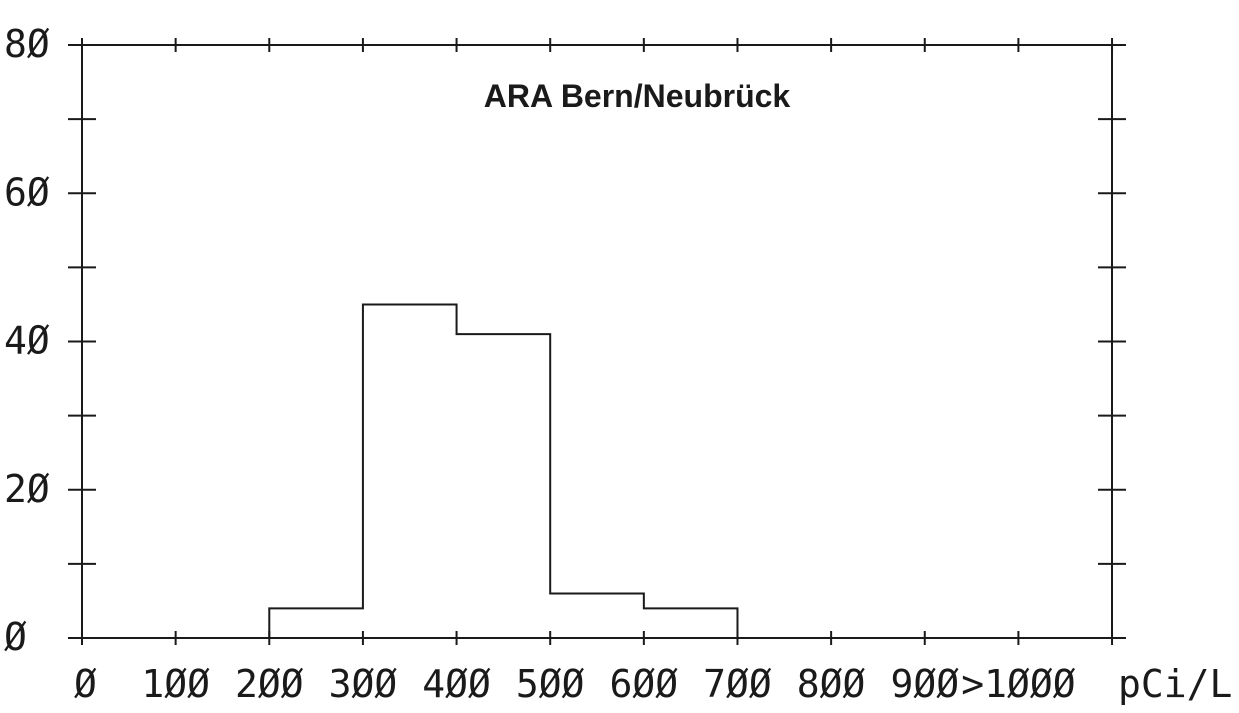 The height and width of the screenshot is (713, 1239). What do you see at coordinates (27, 192) in the screenshot?
I see `y-tick-label: 6Ø` at bounding box center [27, 192].